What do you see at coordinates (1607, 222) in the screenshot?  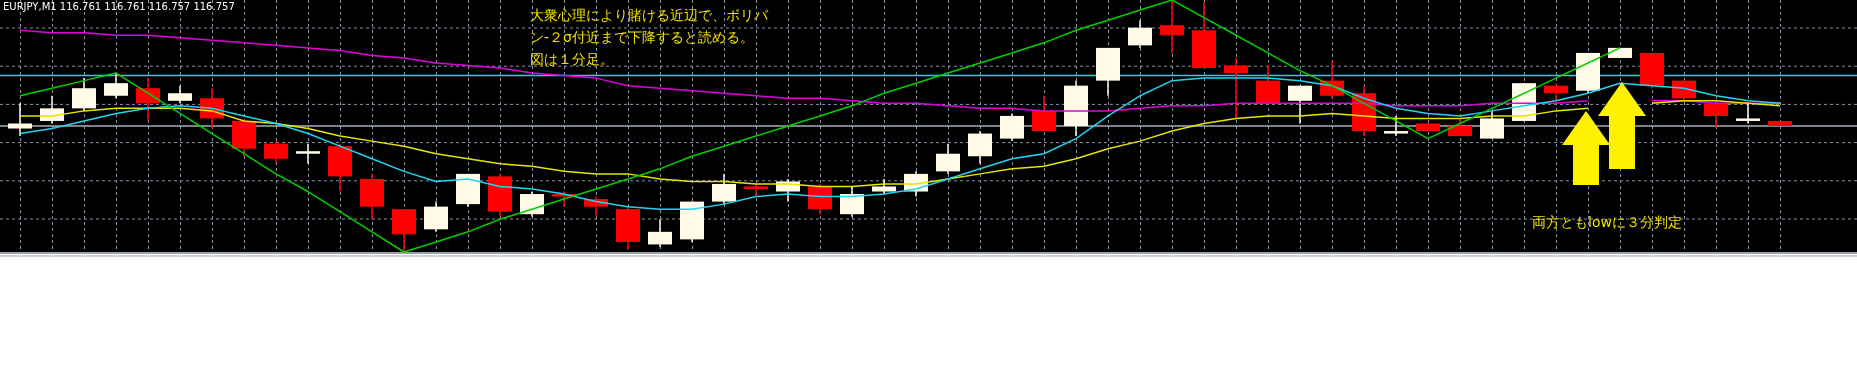 I see `annotation: 両方ともlowに３分判定` at bounding box center [1607, 222].